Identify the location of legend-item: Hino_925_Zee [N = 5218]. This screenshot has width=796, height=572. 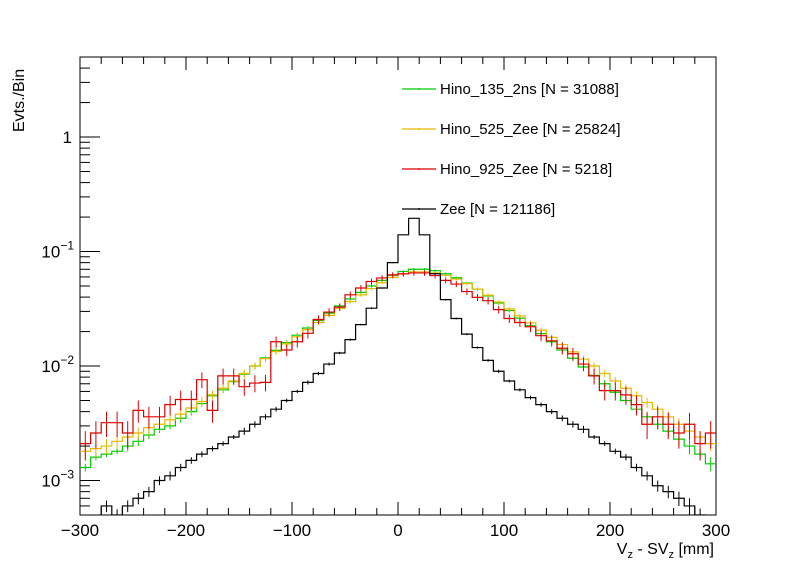
(507, 169).